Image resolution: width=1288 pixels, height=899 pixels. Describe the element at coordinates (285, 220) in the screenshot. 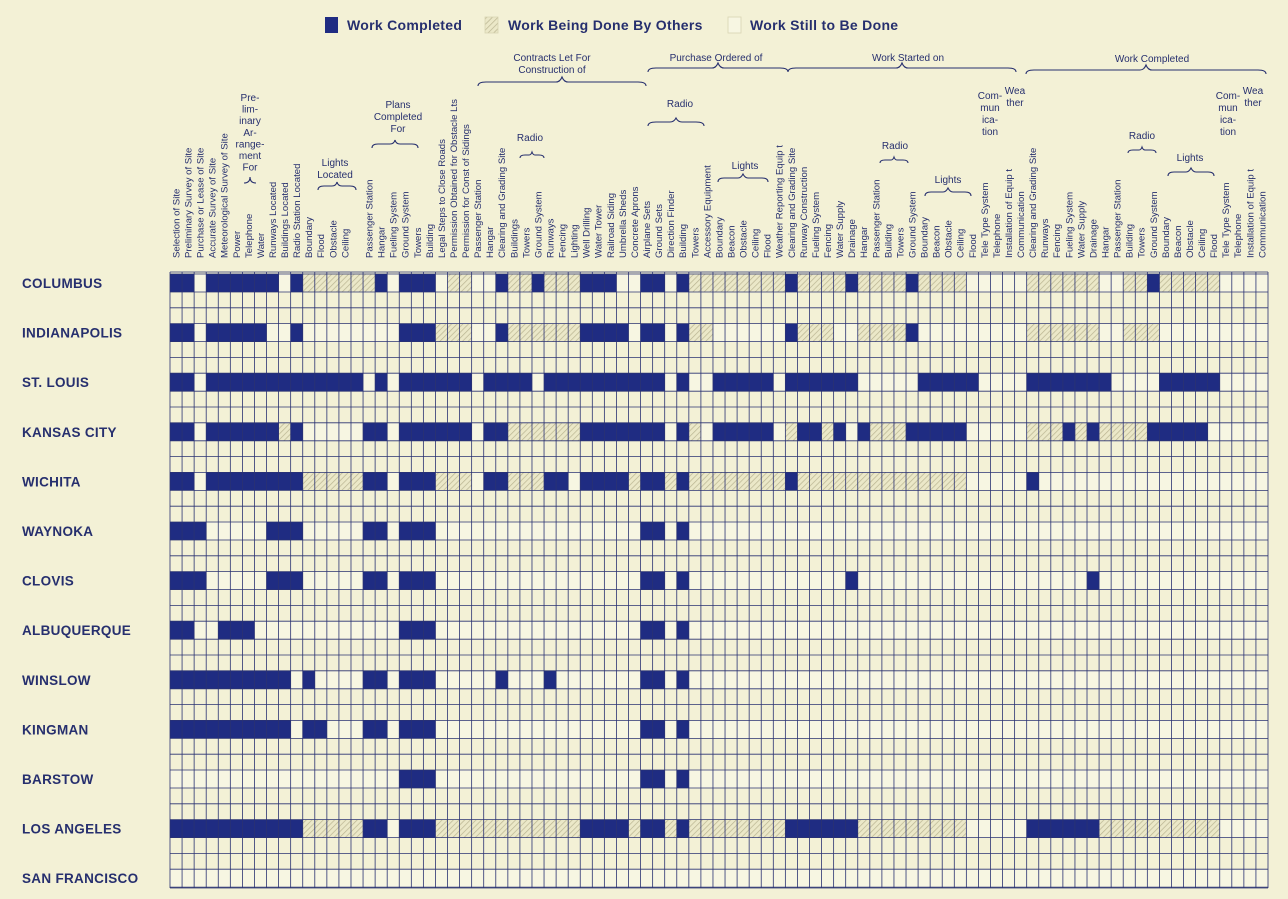

I see `column-label: Buildings Located` at that location.